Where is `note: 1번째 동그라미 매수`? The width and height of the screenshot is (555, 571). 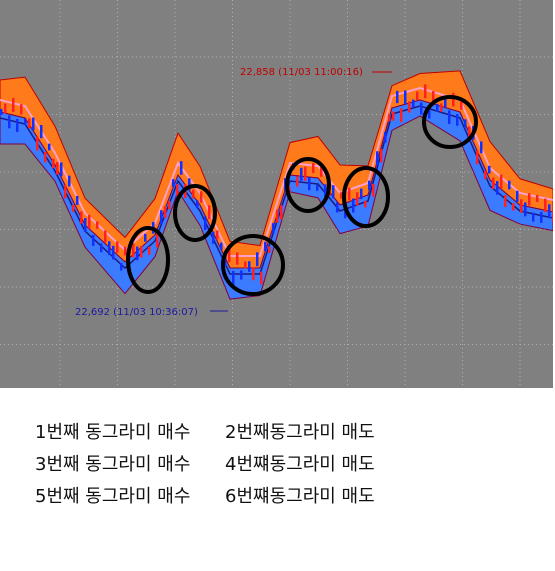 note: 1번째 동그라미 매수 is located at coordinates (113, 432).